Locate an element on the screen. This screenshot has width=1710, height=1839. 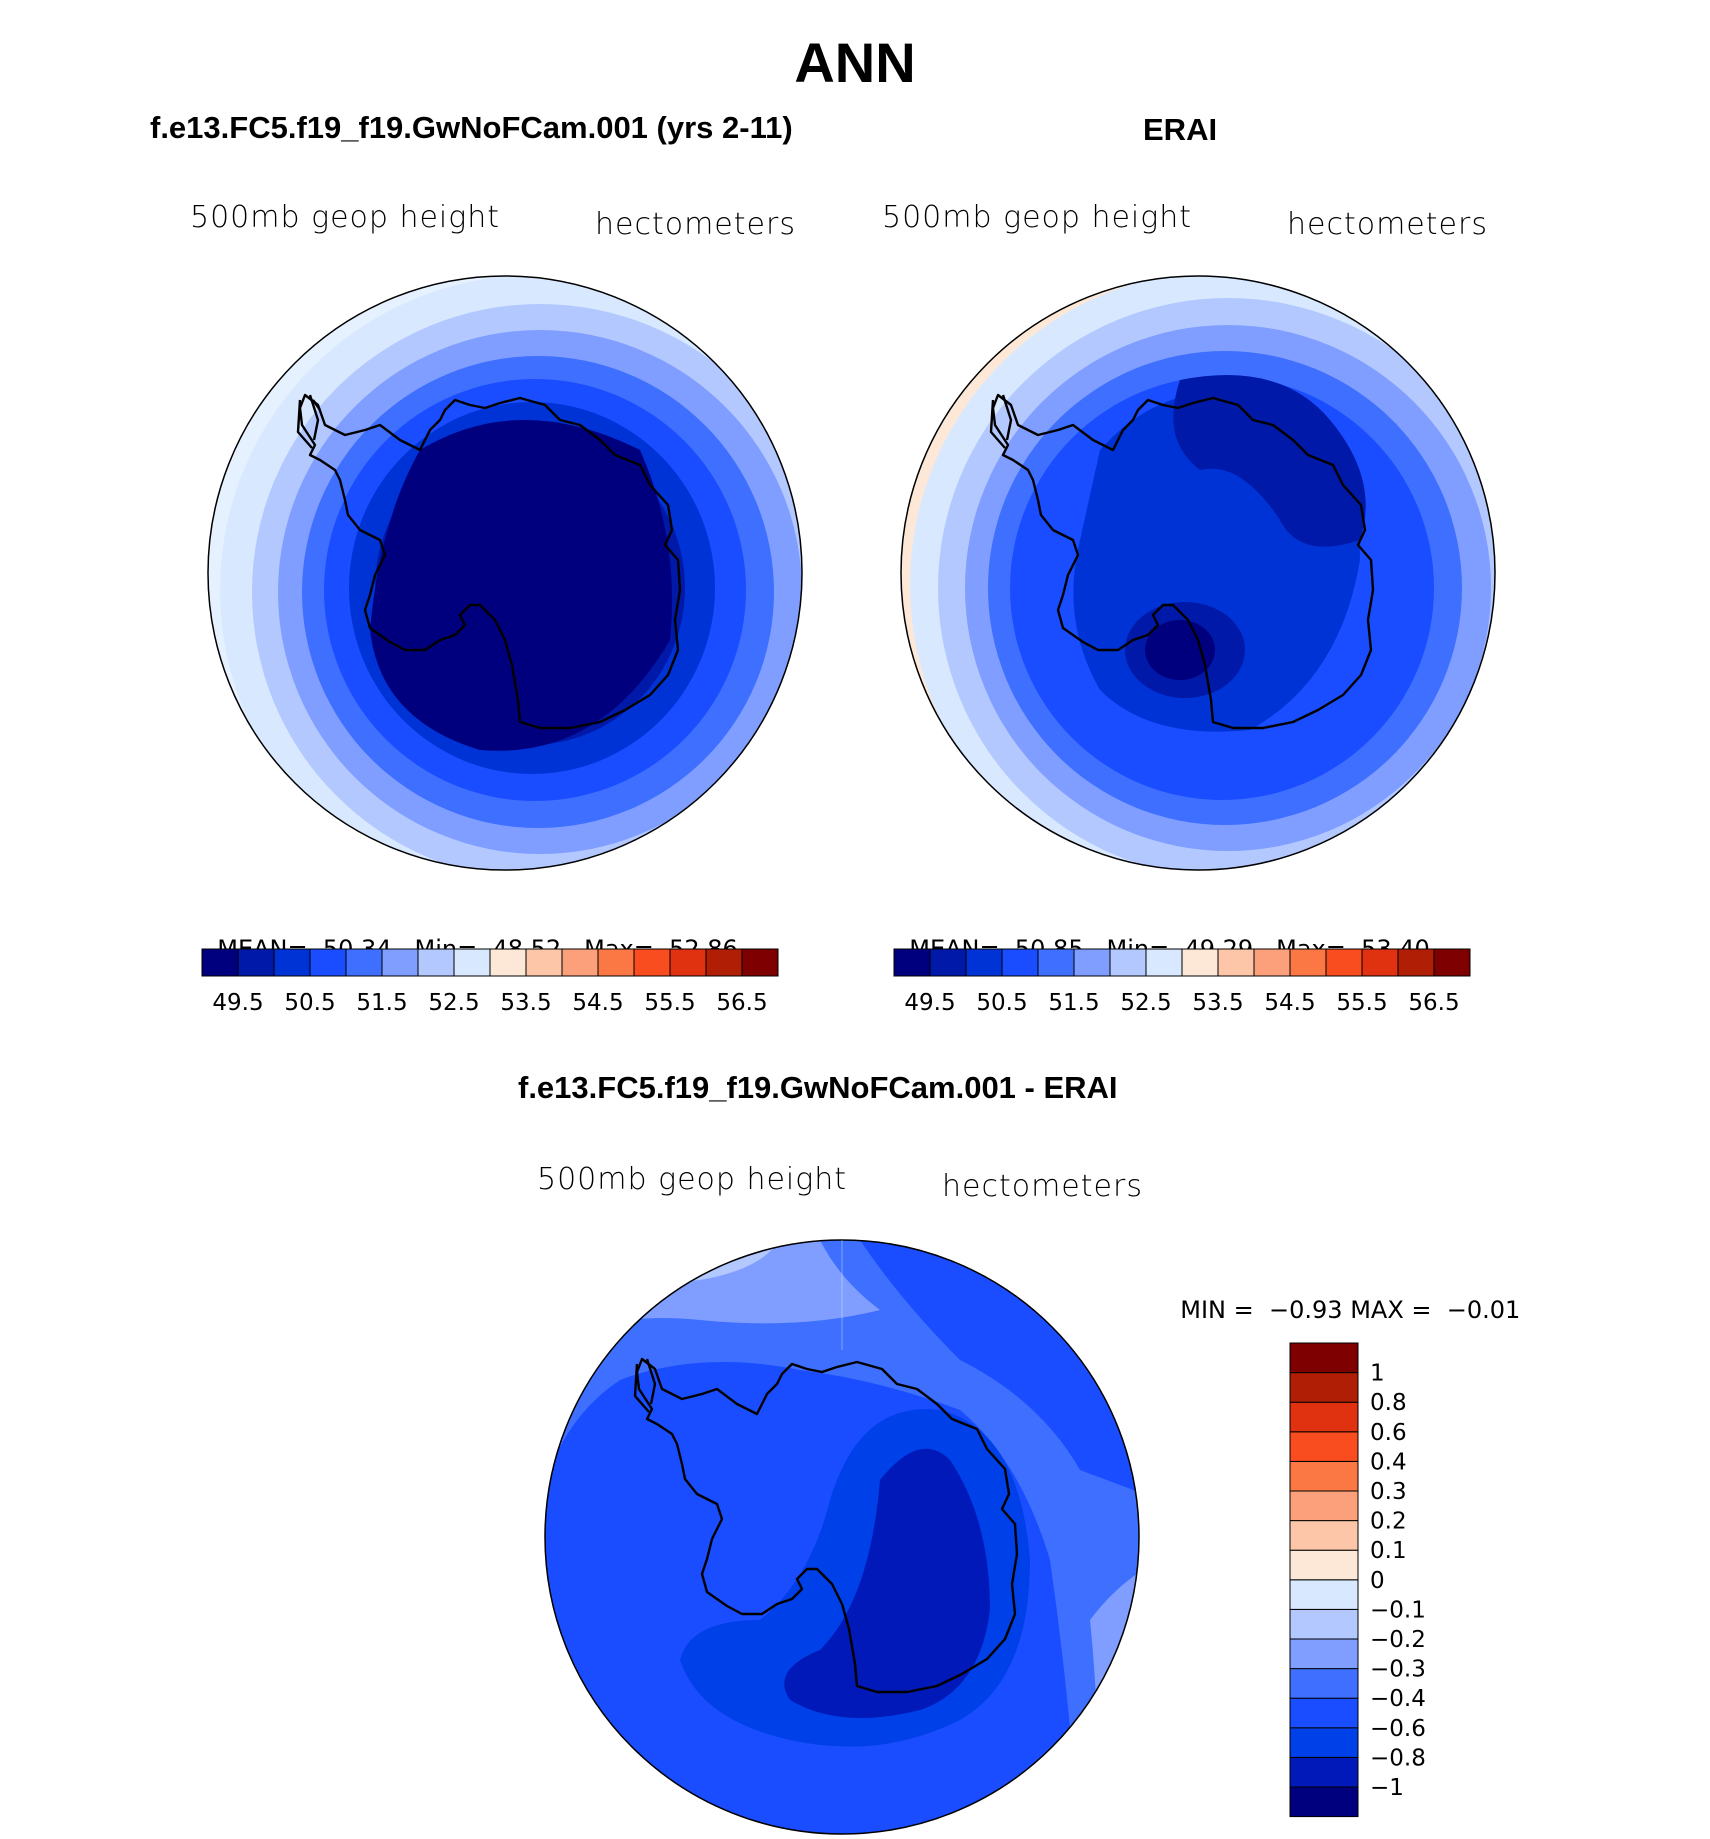
units-label-model: hectometers is located at coordinates (695, 224).